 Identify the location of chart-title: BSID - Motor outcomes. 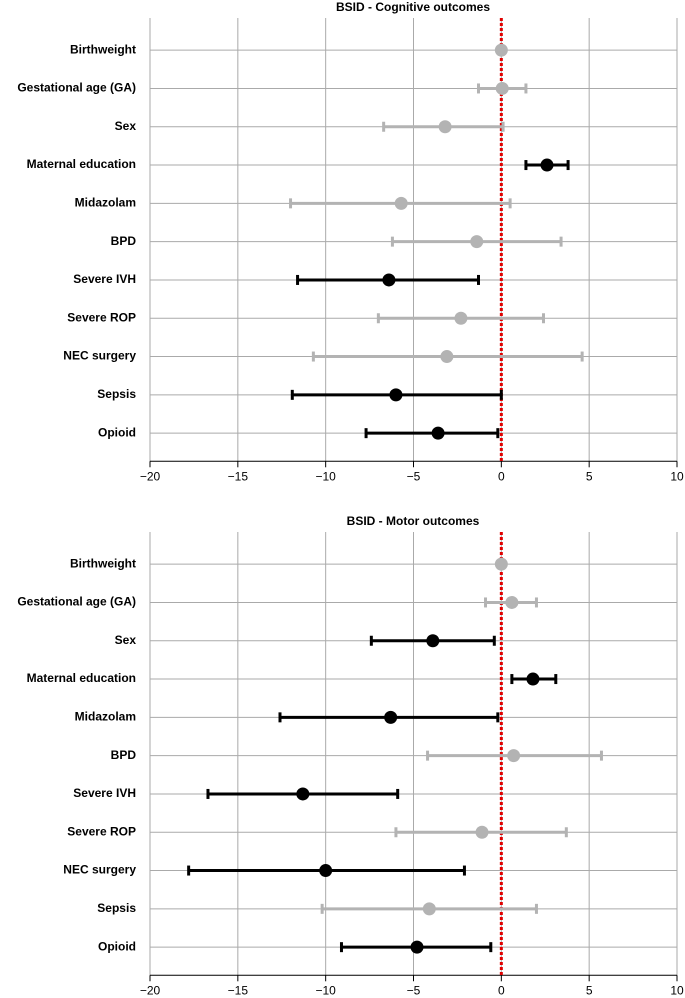
(413, 521).